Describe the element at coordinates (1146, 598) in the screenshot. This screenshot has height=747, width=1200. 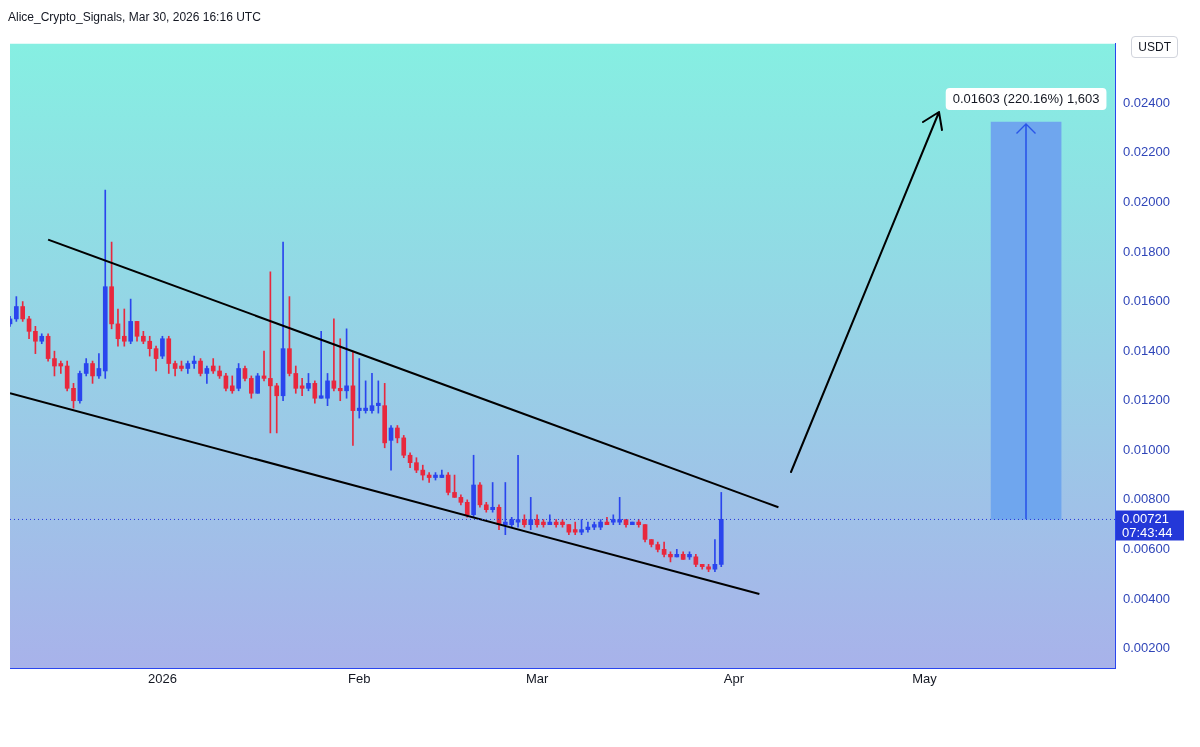
I see `y-tick-label: 0.00400` at that location.